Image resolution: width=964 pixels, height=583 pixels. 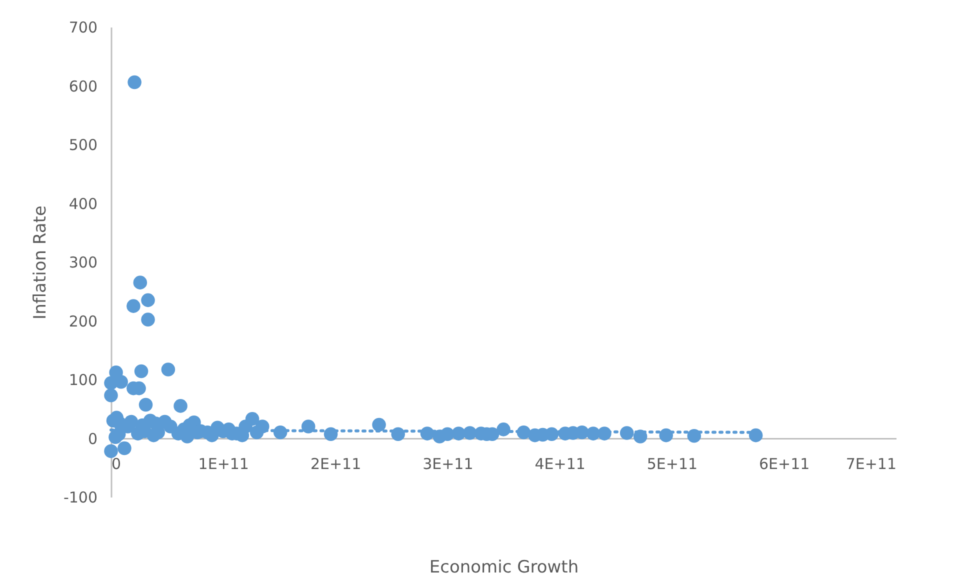 What do you see at coordinates (40, 263) in the screenshot?
I see `y-axis-title: Inflation Rate` at bounding box center [40, 263].